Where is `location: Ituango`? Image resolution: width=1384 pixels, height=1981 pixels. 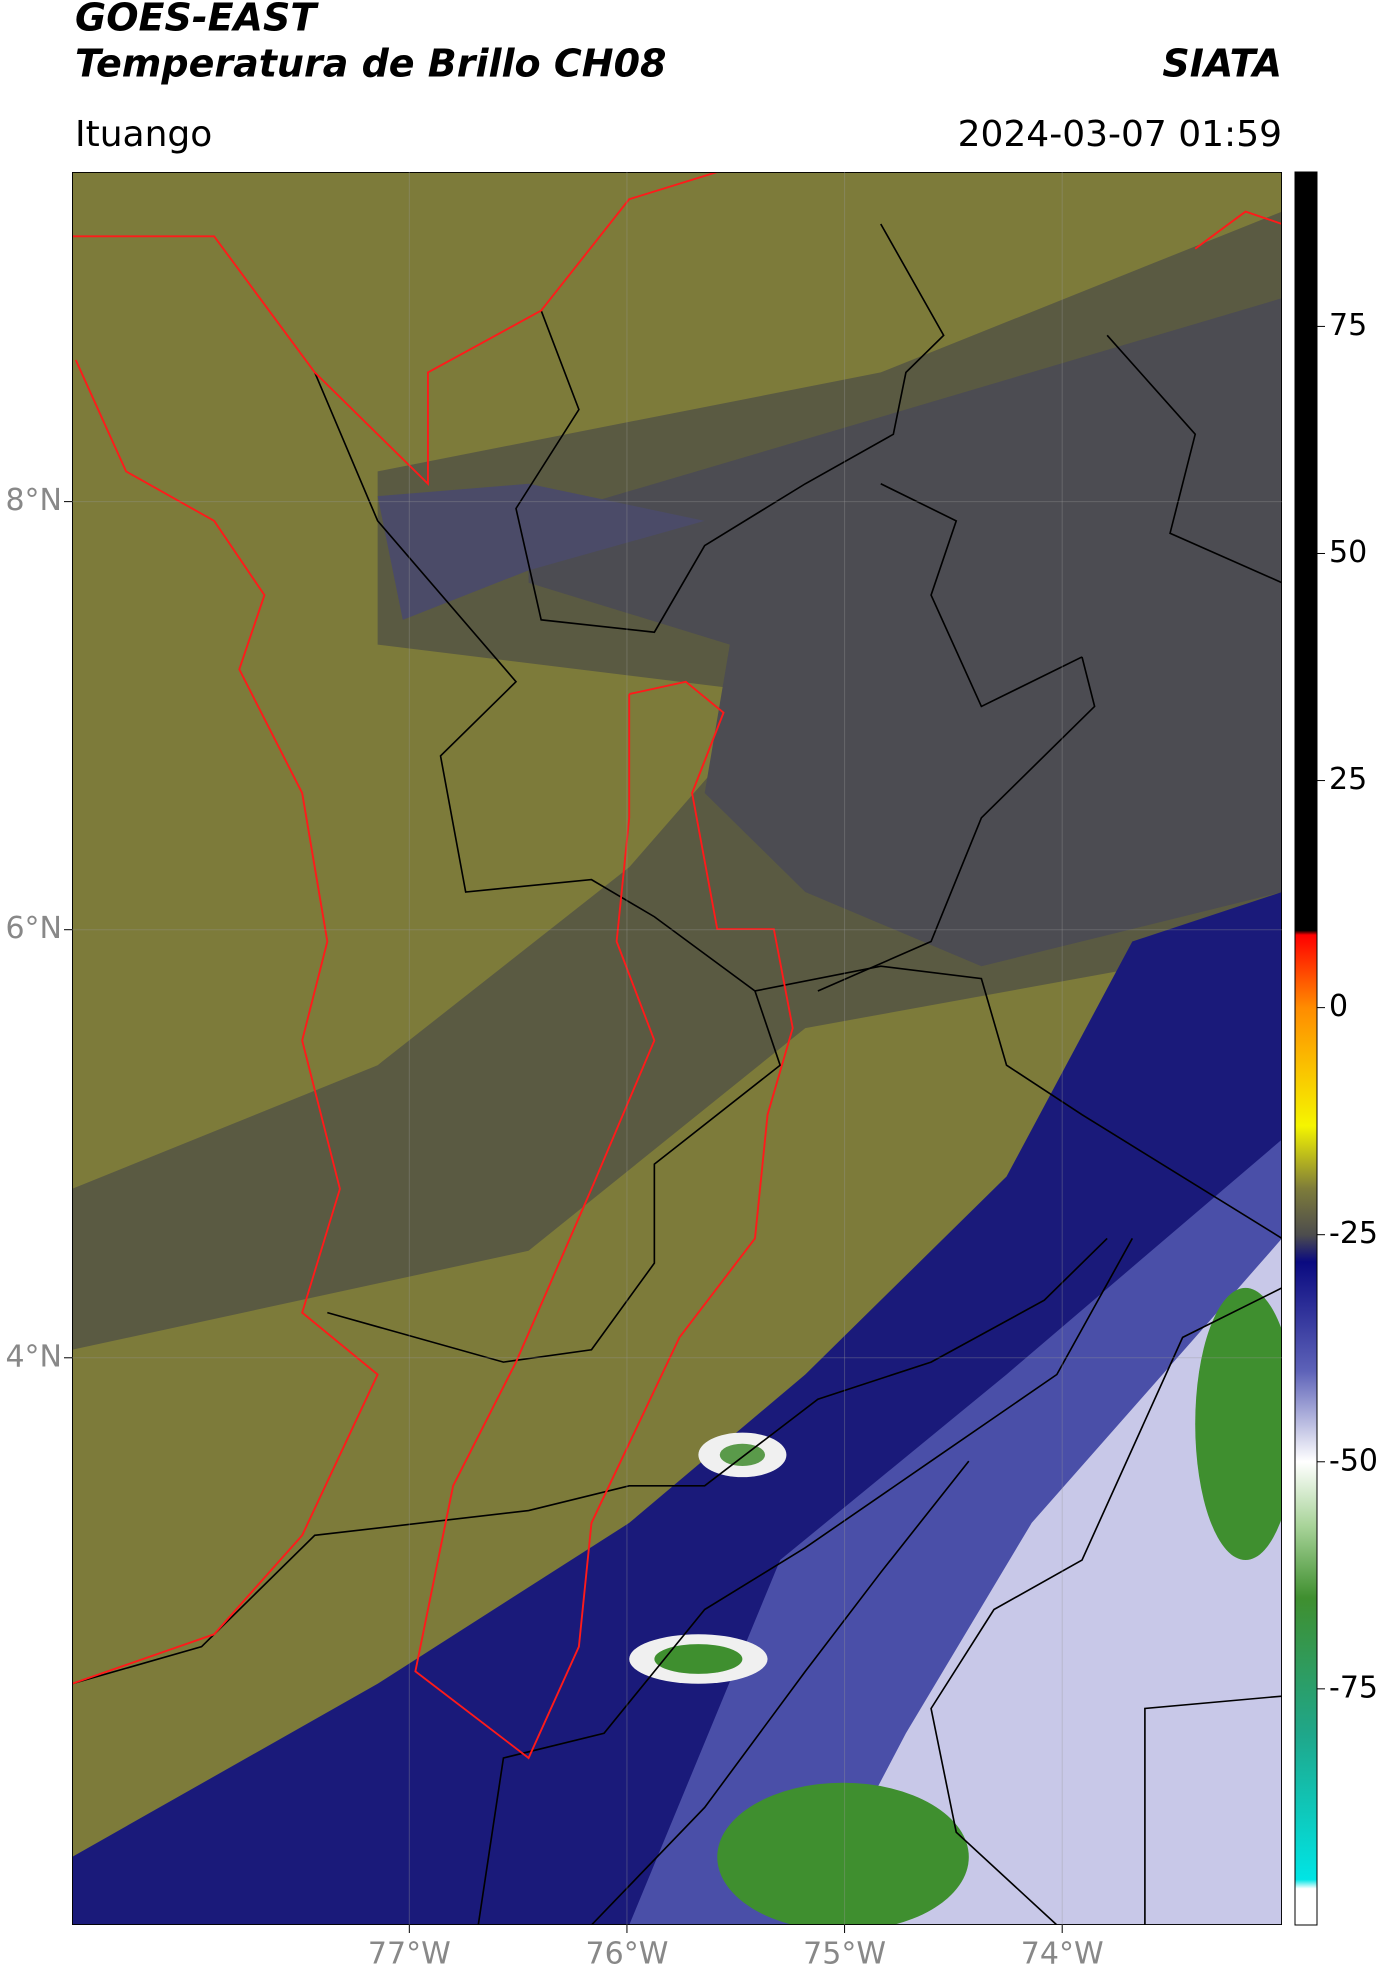
location: Ituango is located at coordinates (143, 134).